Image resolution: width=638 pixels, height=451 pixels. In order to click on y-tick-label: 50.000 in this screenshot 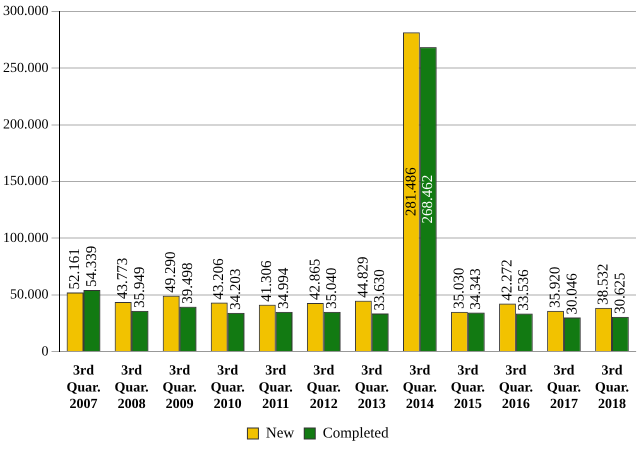, I will do `click(29, 295)`.